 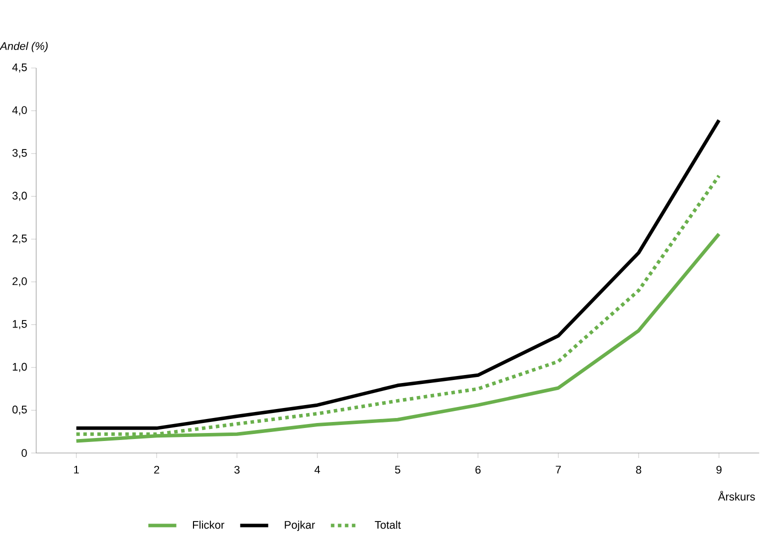 I want to click on legend-label: Flickor, so click(x=208, y=524).